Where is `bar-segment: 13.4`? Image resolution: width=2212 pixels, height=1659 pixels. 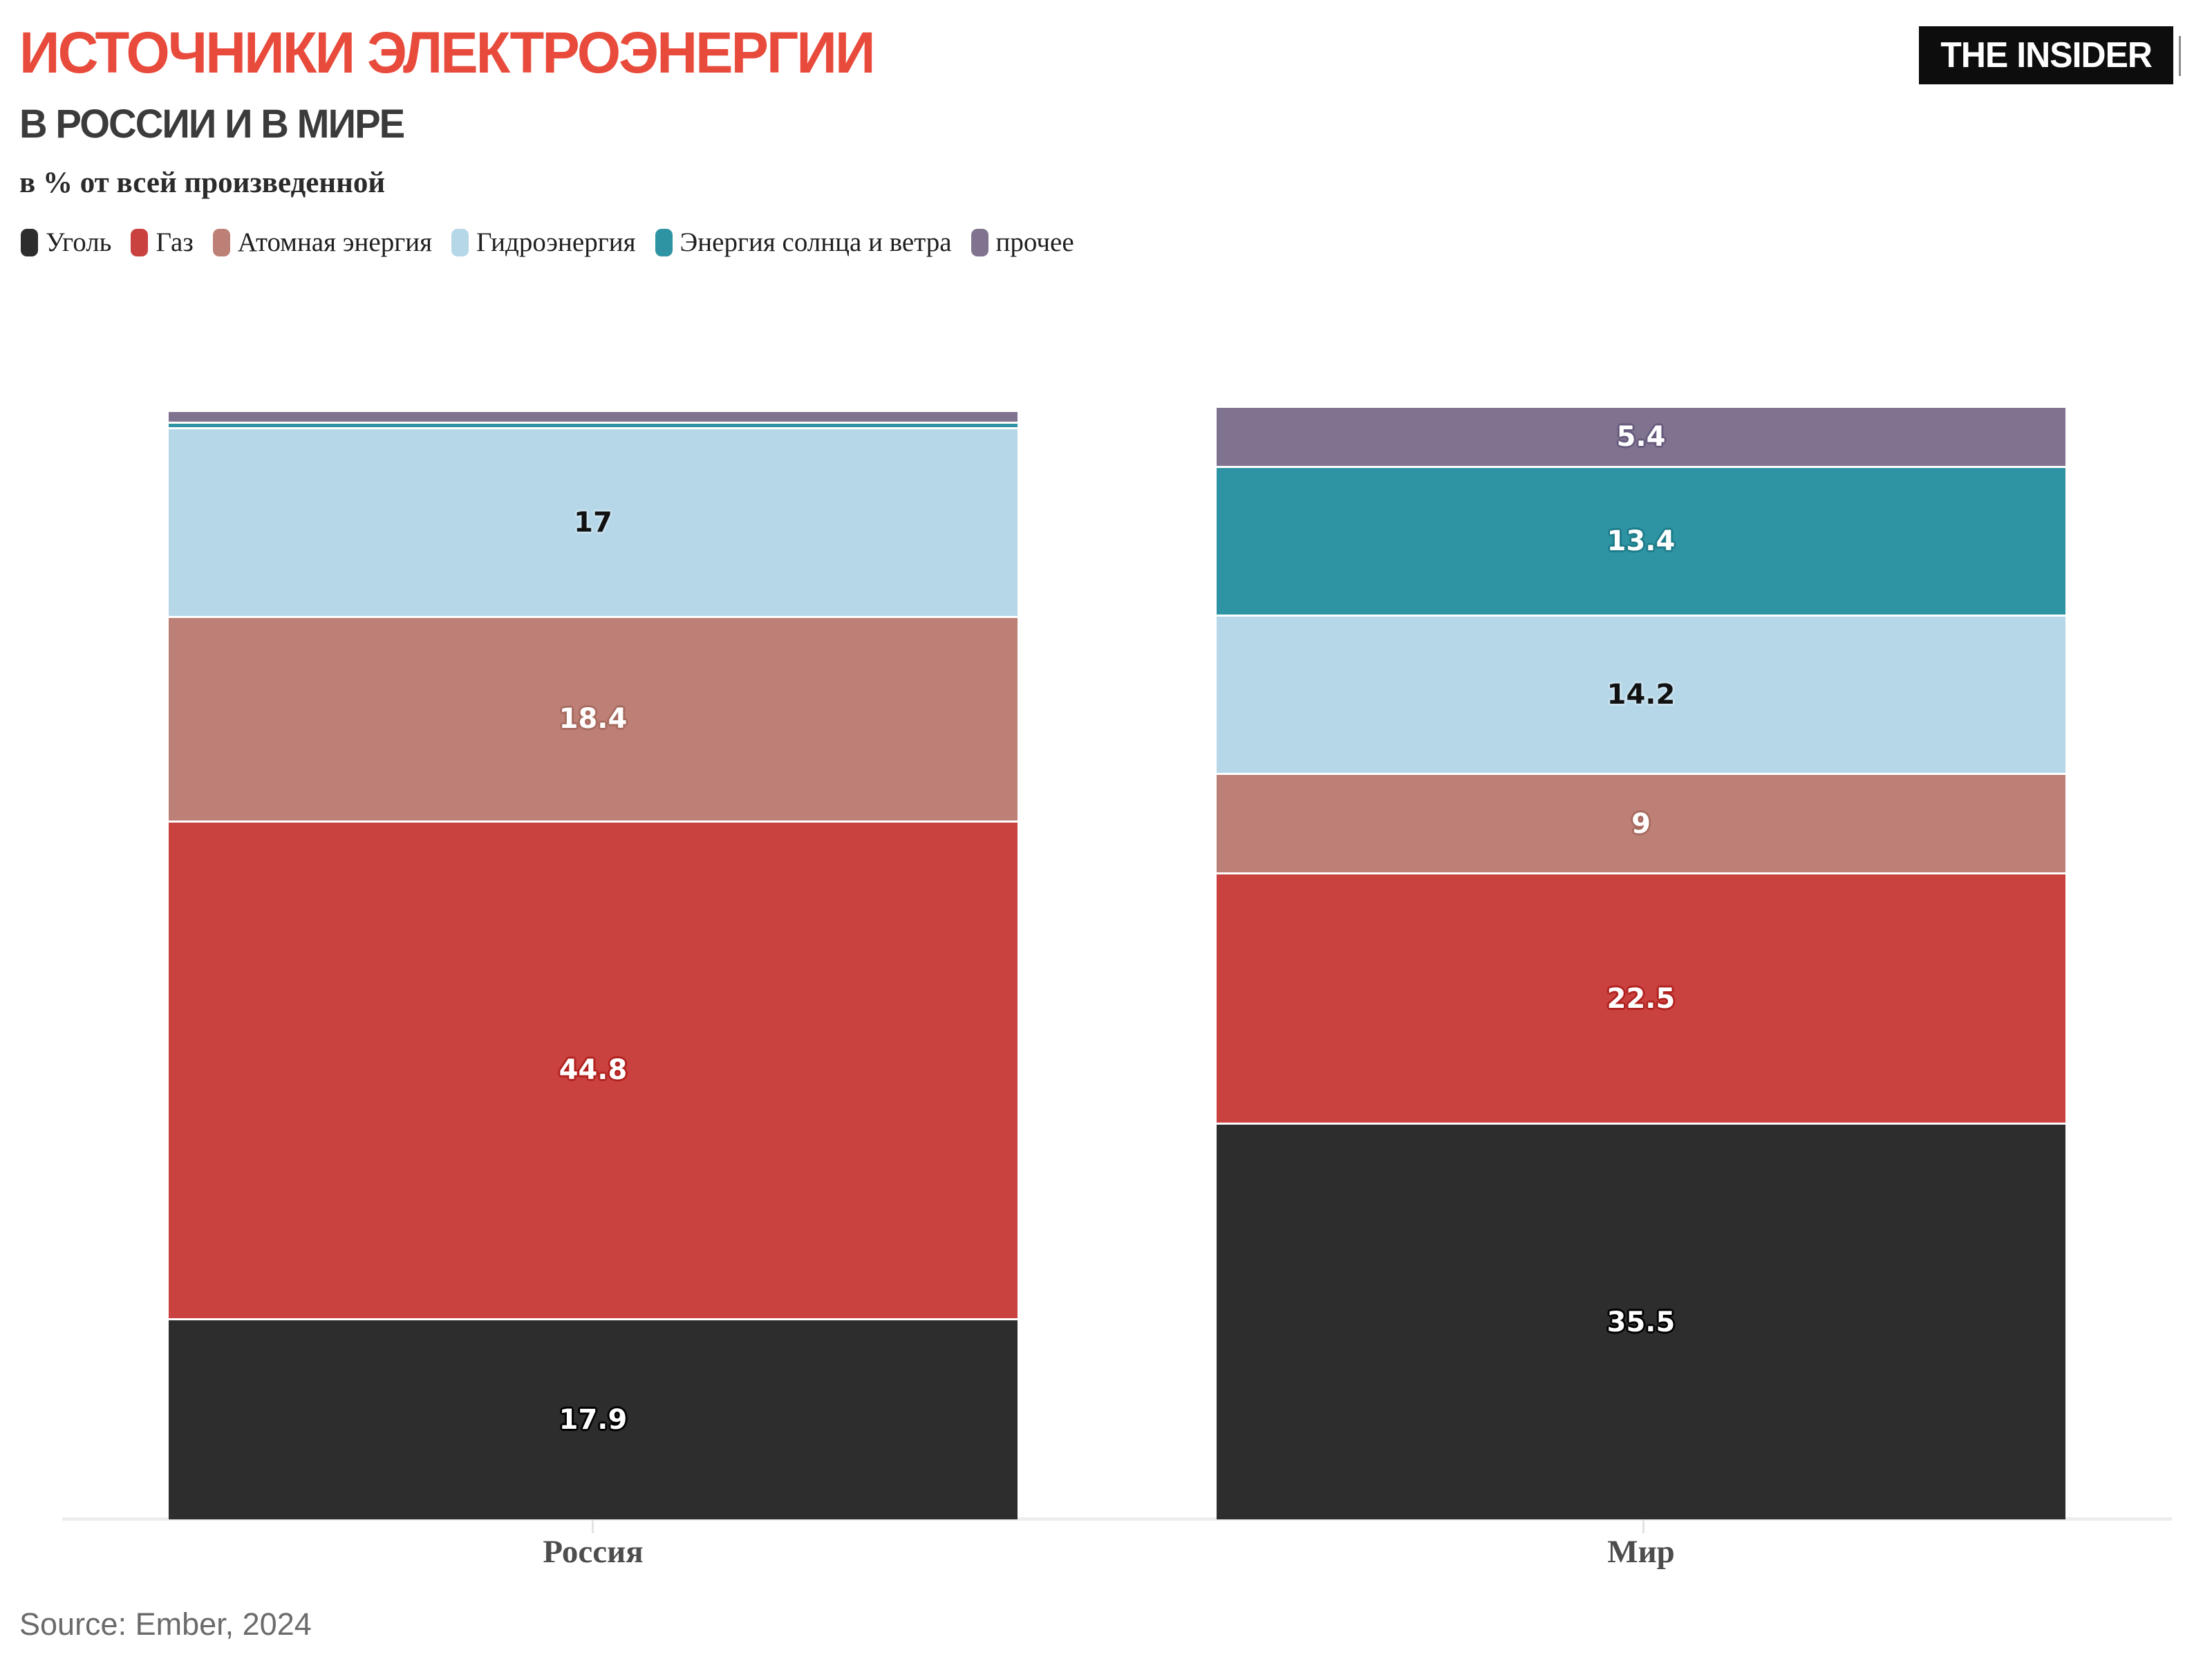 bar-segment: 13.4 is located at coordinates (1641, 542).